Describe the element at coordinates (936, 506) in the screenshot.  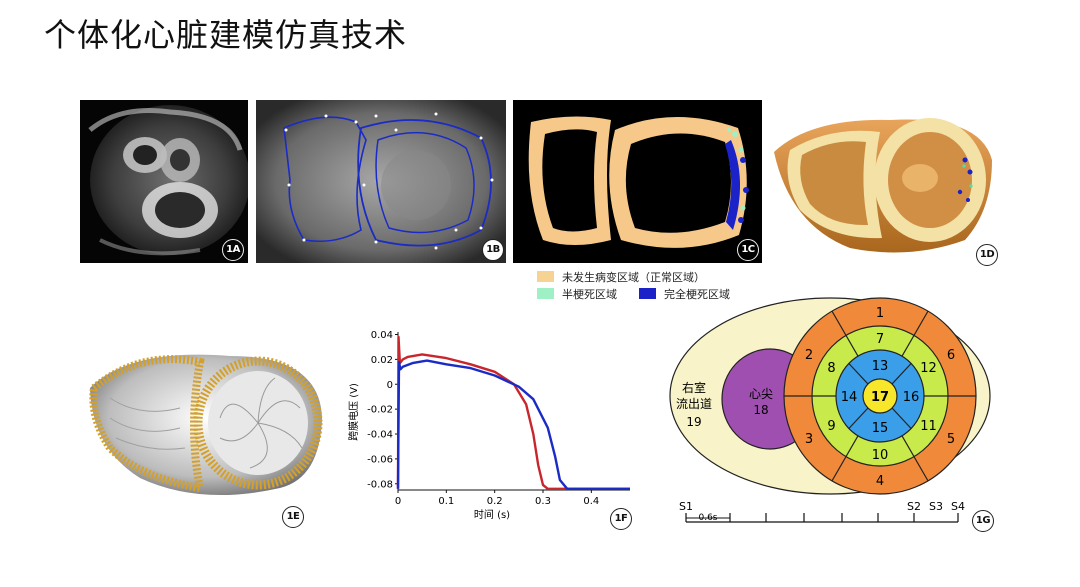
I see `timeline-marker-S3: S3` at that location.